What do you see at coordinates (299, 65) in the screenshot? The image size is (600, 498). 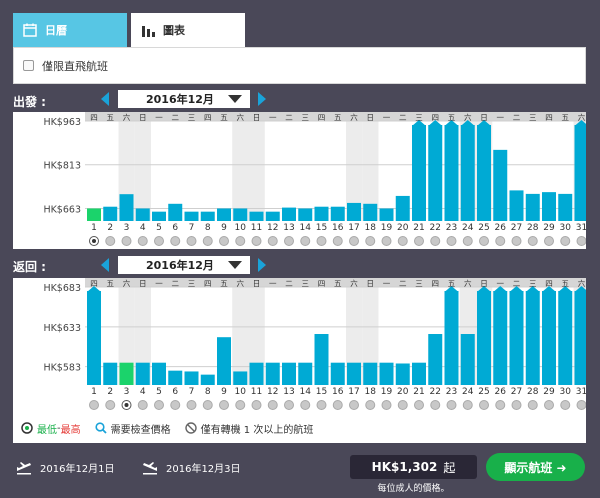 I see `direct-flights-filter: 僅限直飛航班` at bounding box center [299, 65].